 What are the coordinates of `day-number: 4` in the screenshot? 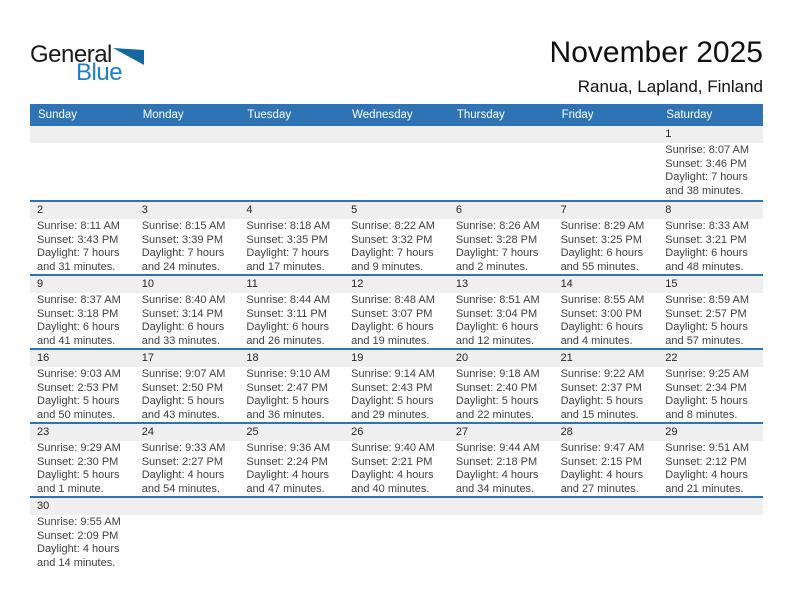 It's located at (292, 210).